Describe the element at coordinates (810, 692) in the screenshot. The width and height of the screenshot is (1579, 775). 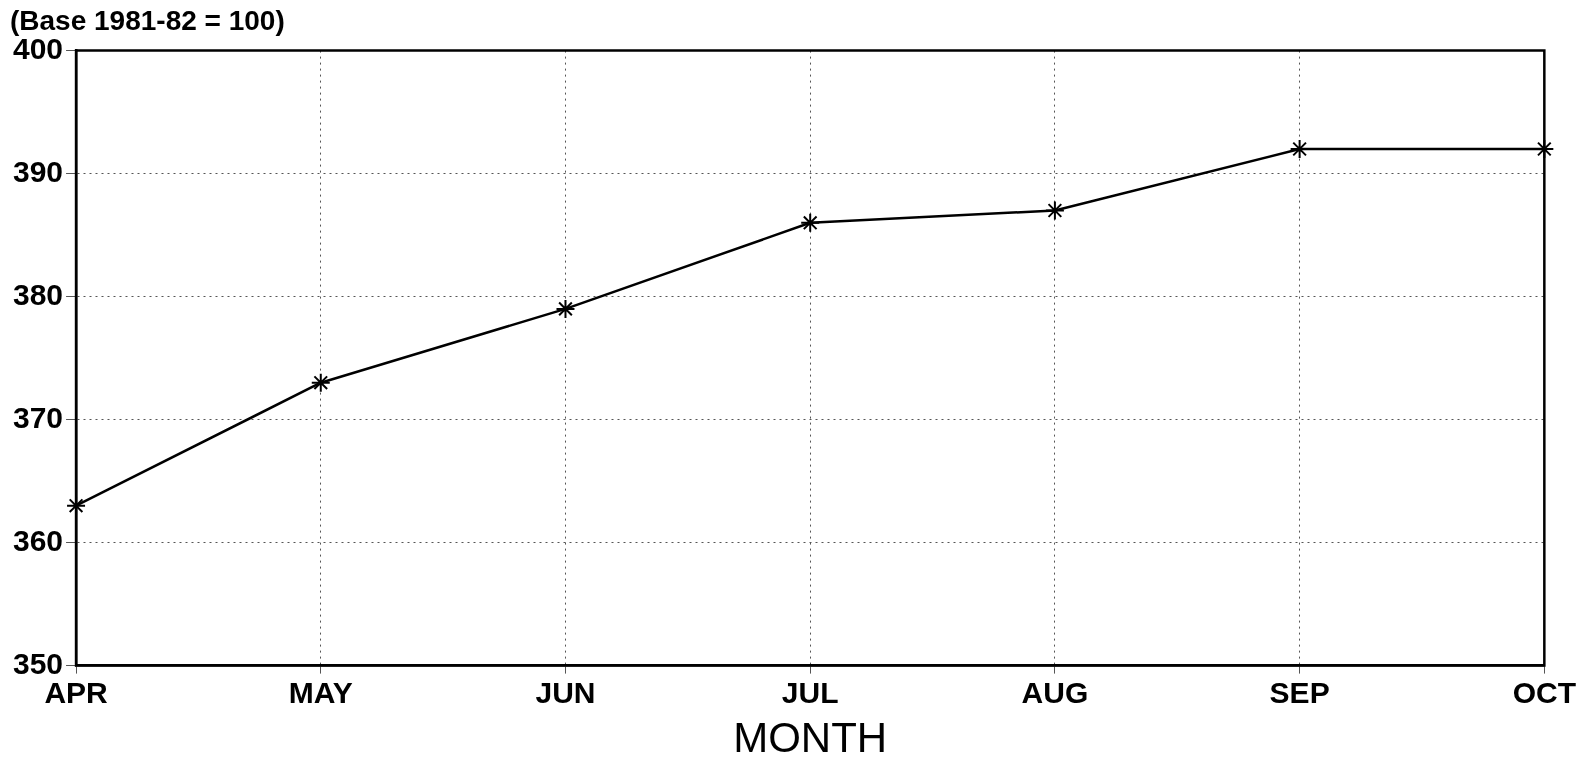
I see `x-tick-label: JUL` at that location.